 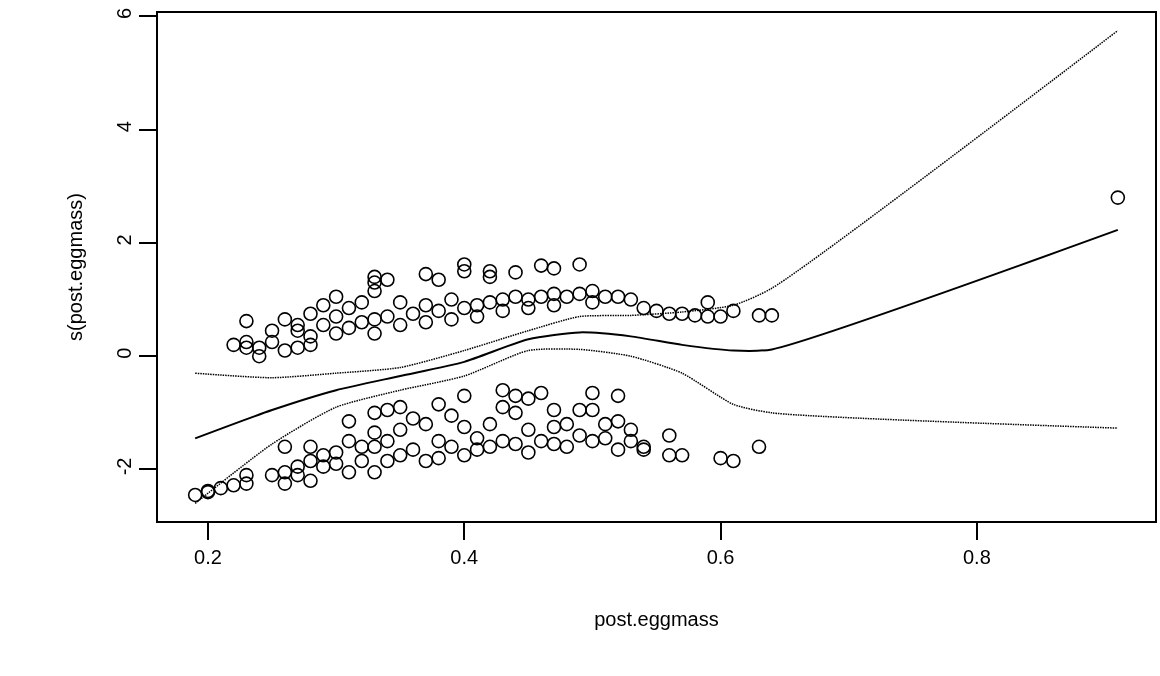 What do you see at coordinates (124, 466) in the screenshot?
I see `y-tick-label: -2` at bounding box center [124, 466].